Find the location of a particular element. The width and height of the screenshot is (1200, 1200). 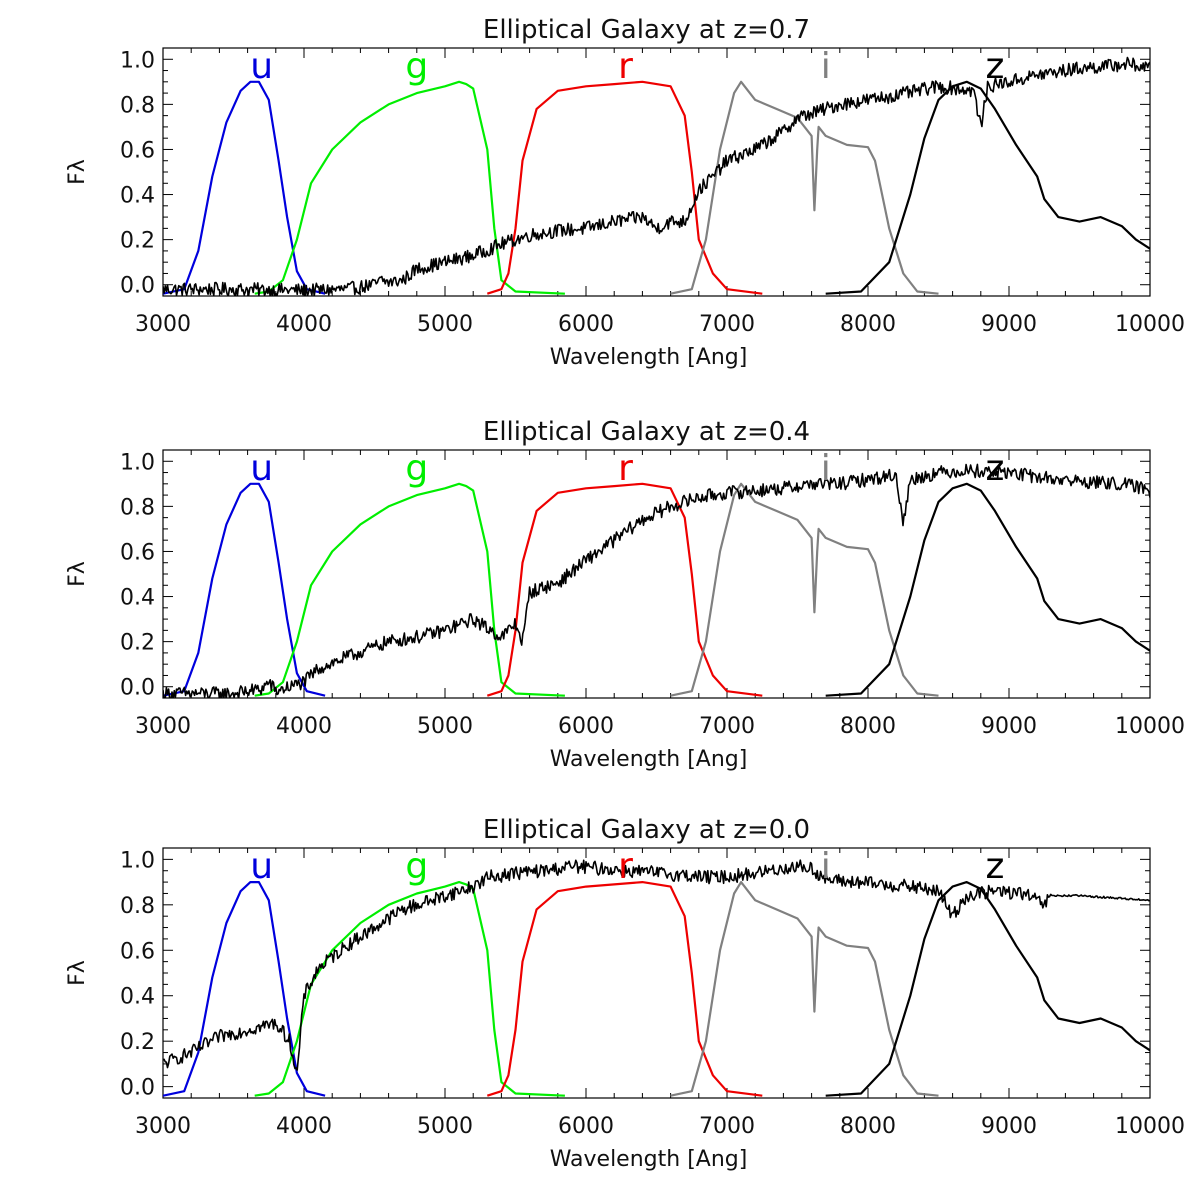

galaxy-spectrum is located at coordinates (656, 965).